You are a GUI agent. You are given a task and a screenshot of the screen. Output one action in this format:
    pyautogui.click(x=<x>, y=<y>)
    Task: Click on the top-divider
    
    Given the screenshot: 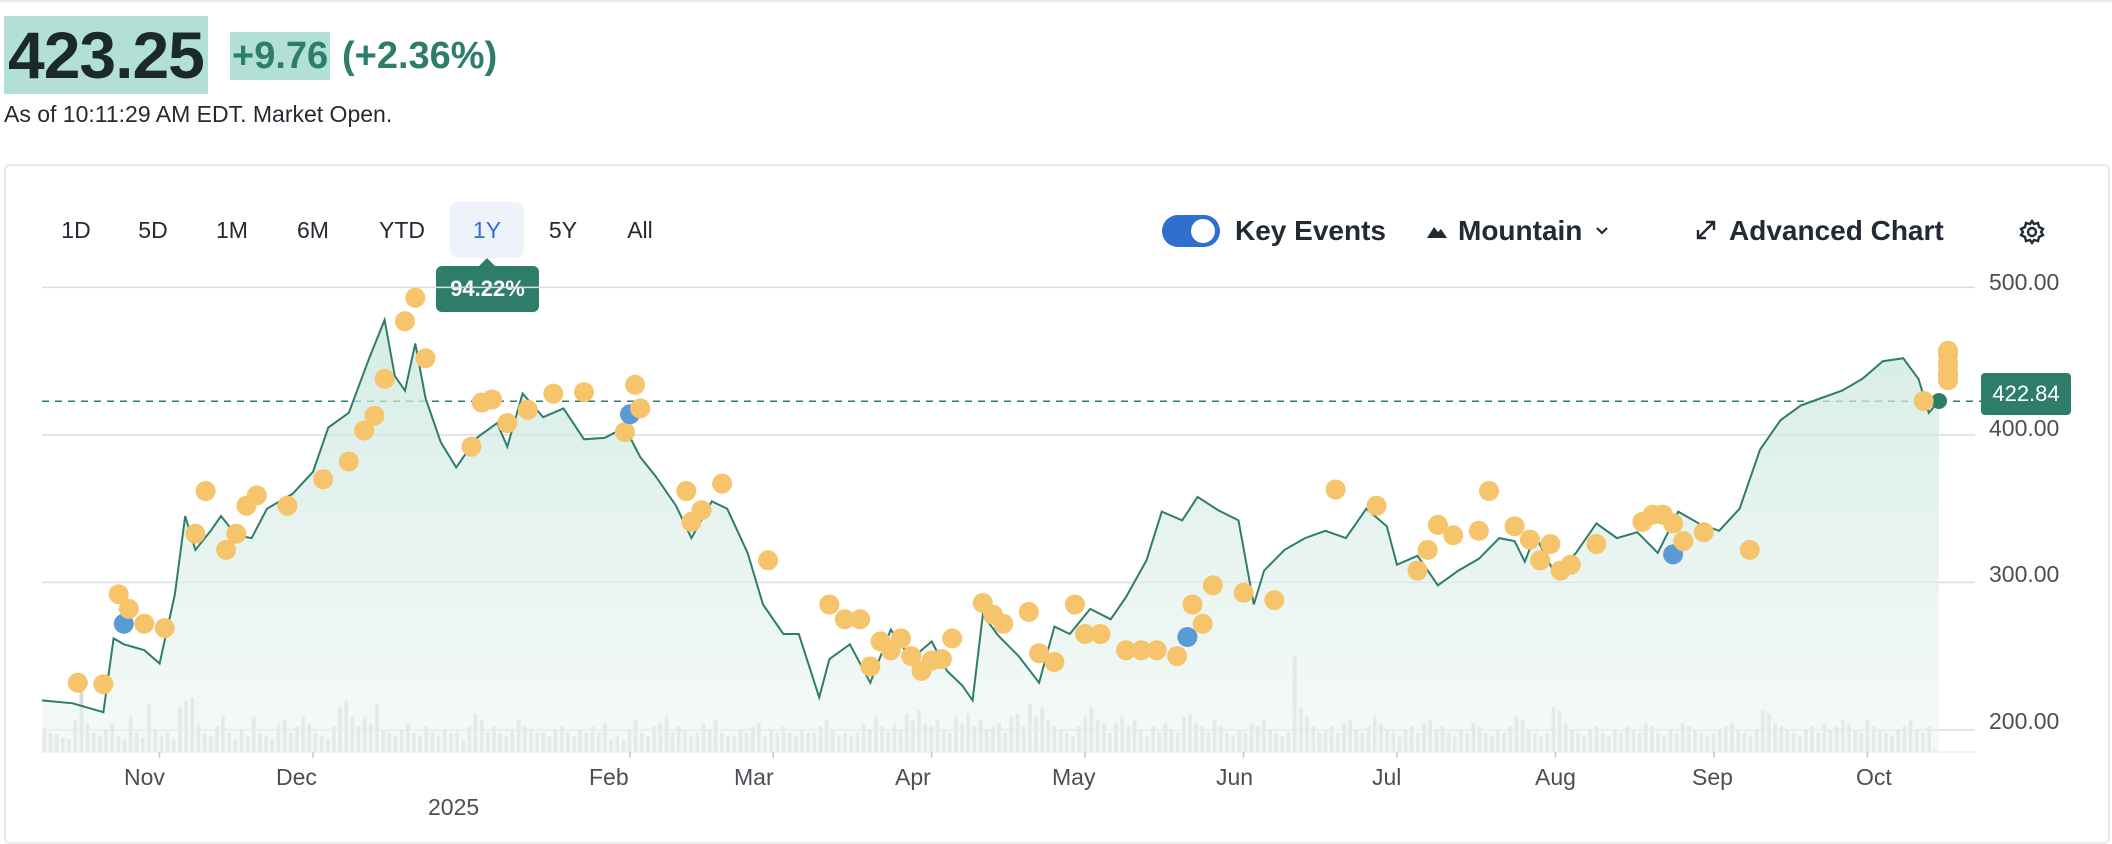 What is the action you would take?
    pyautogui.click(x=1056, y=1)
    